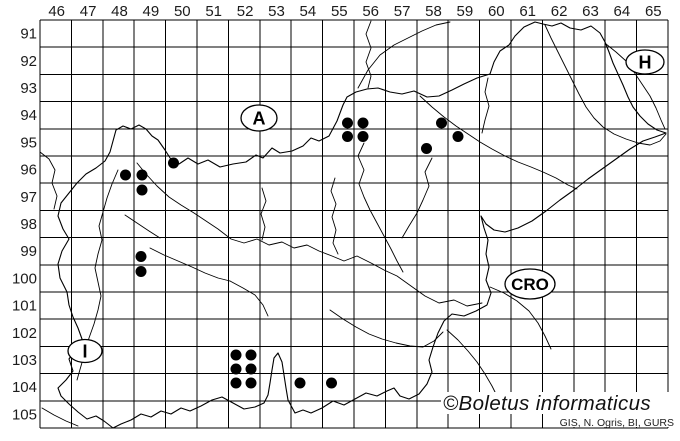 The image size is (680, 441). I want to click on grid-row-label: 101, so click(24, 306).